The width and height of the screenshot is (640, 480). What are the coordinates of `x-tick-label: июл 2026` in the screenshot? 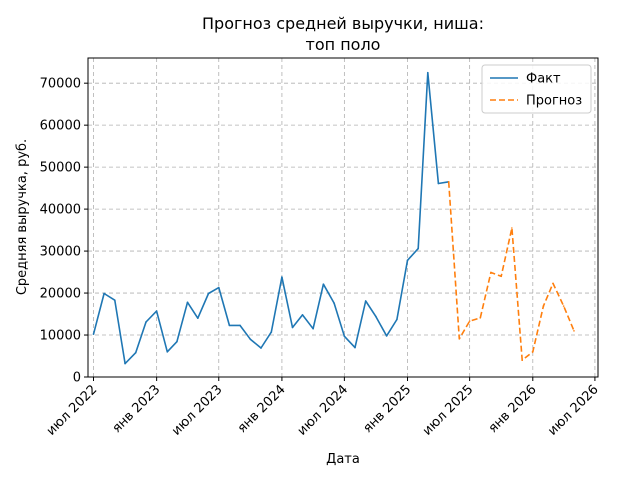 It's located at (573, 410).